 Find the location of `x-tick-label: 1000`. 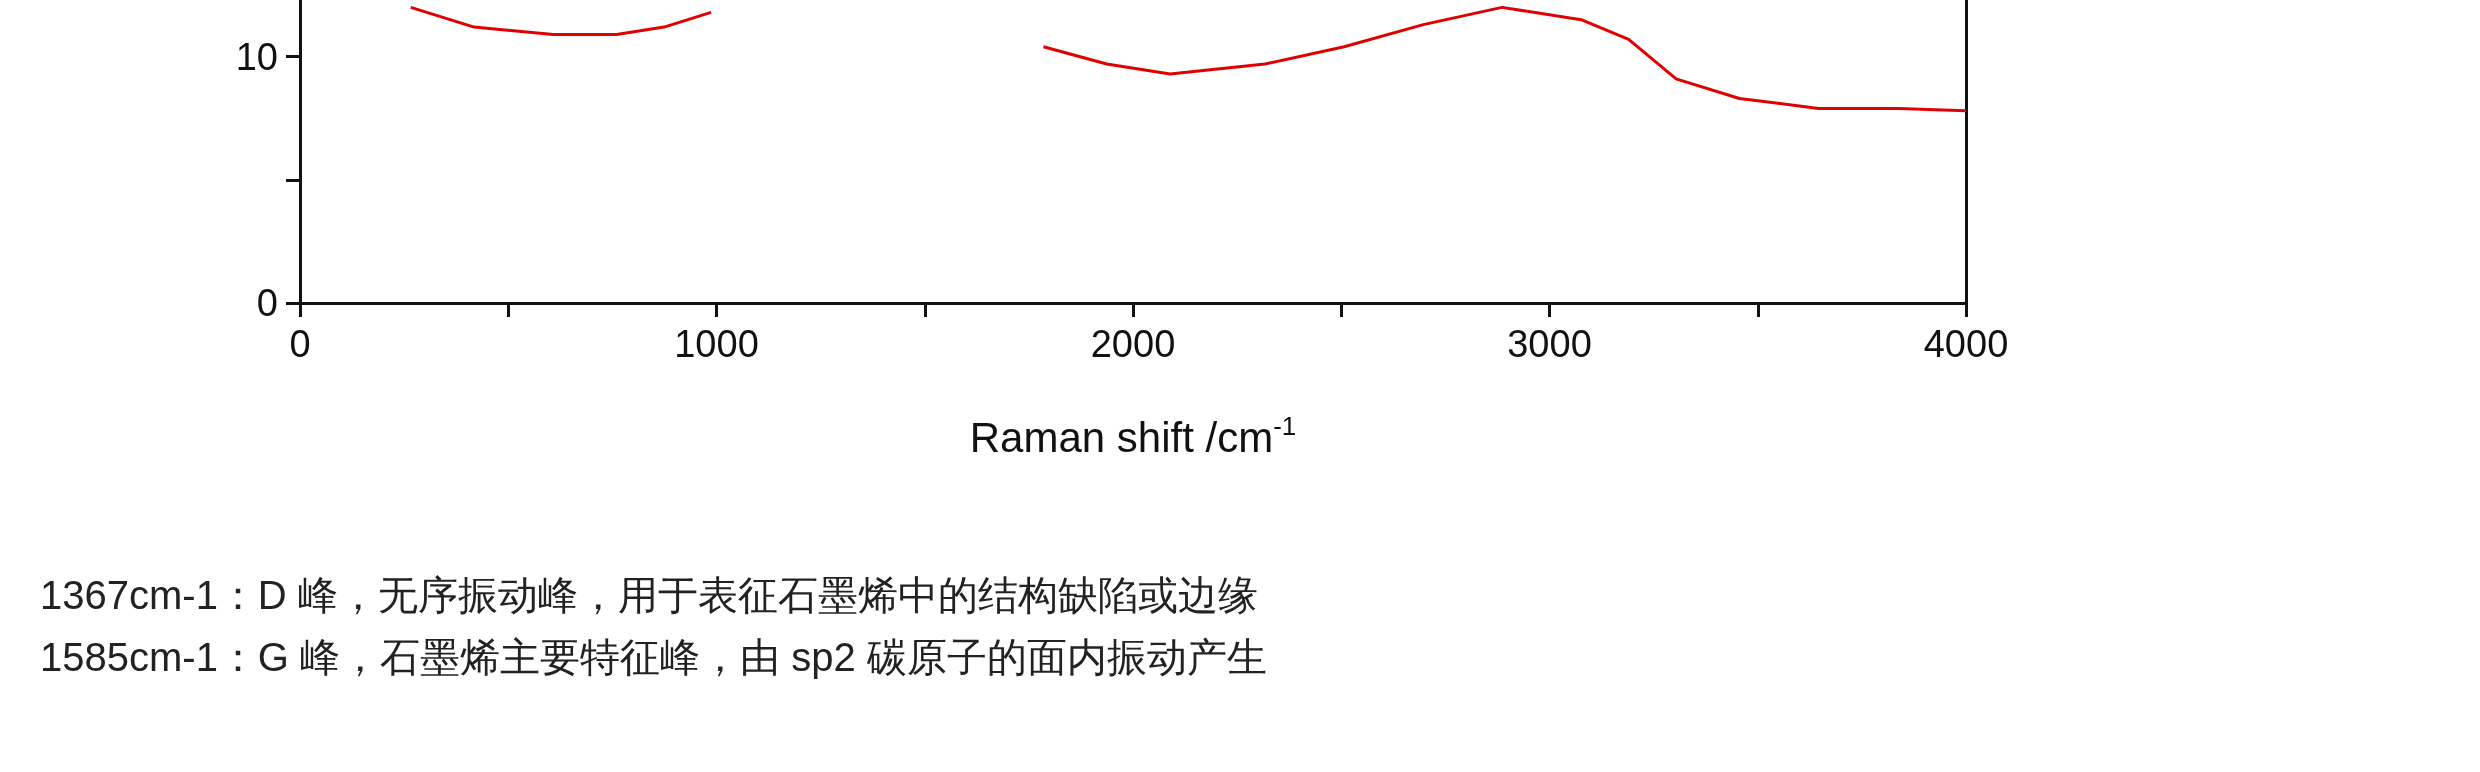

x-tick-label: 1000 is located at coordinates (716, 344).